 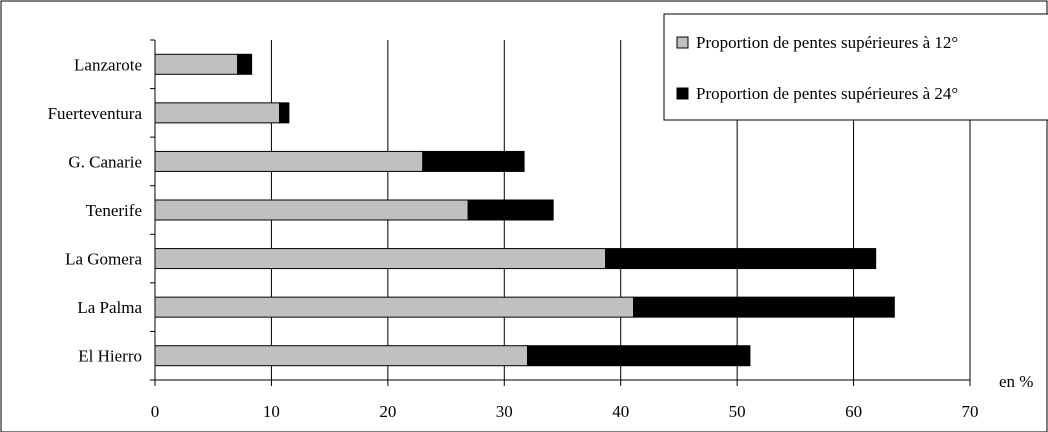 What do you see at coordinates (827, 93) in the screenshot?
I see `legend-label-24: Proportion de pentes supérieures à 24°` at bounding box center [827, 93].